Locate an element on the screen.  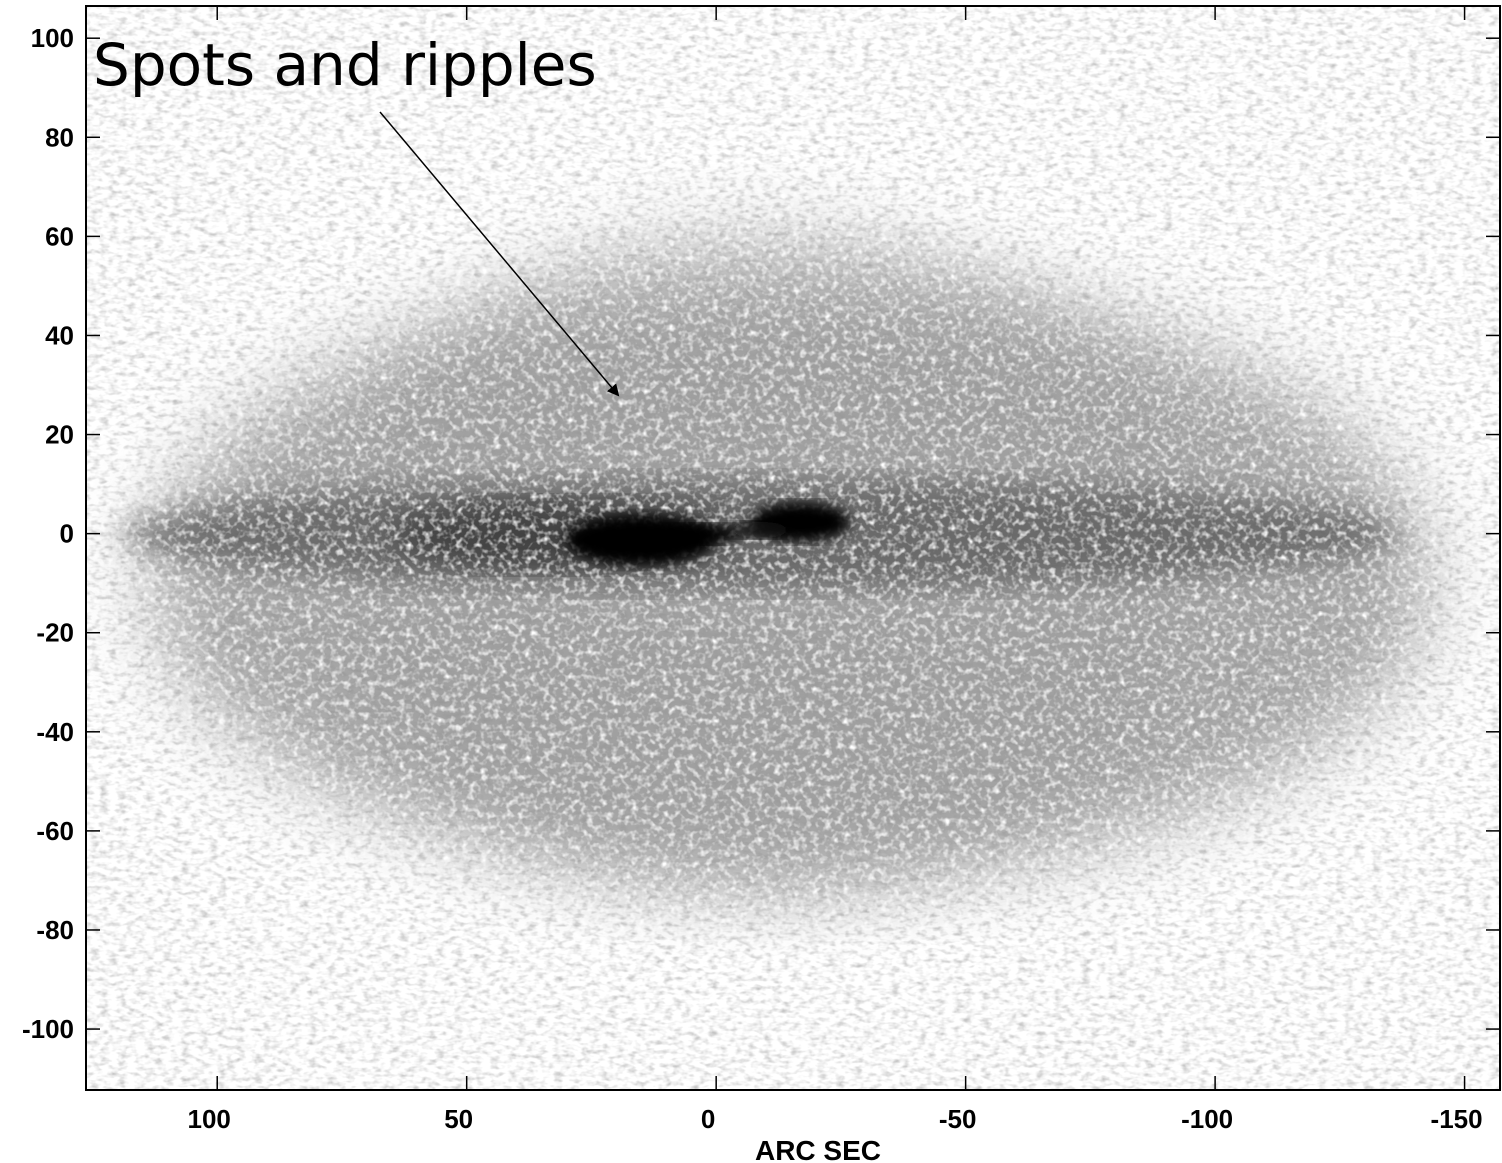
y-tick-label: -100 is located at coordinates (48, 1029).